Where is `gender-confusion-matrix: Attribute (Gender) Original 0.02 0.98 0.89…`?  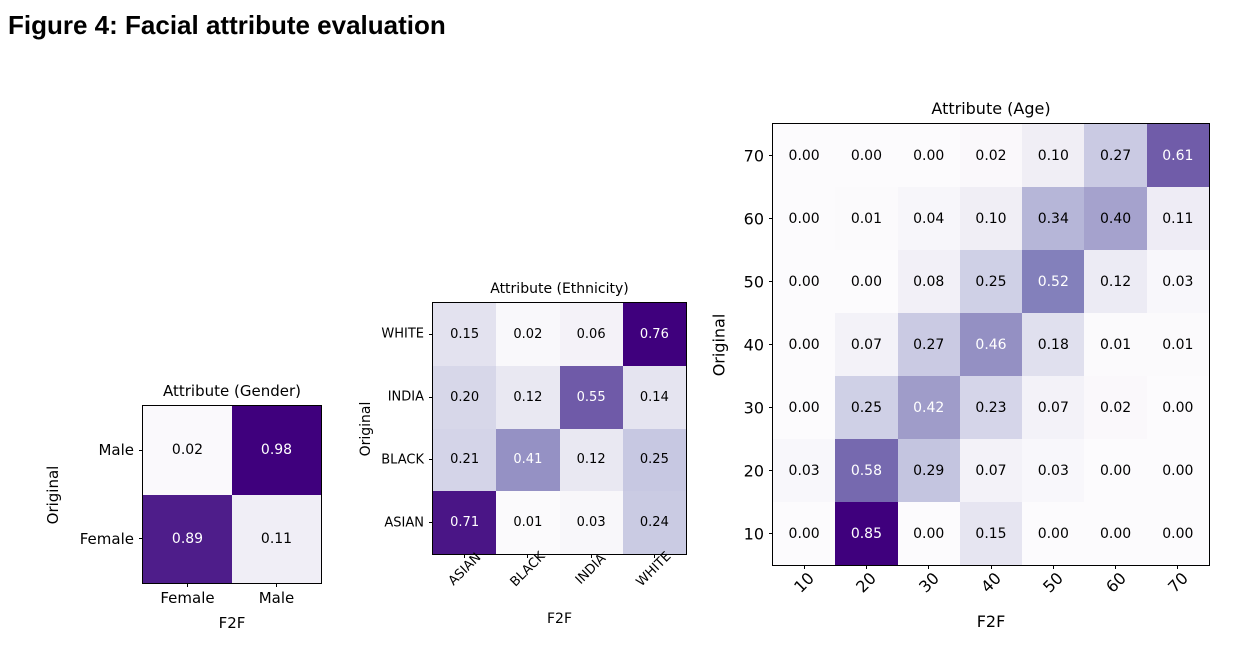 gender-confusion-matrix: Attribute (Gender) Original 0.02 0.98 0.89… is located at coordinates (183, 507).